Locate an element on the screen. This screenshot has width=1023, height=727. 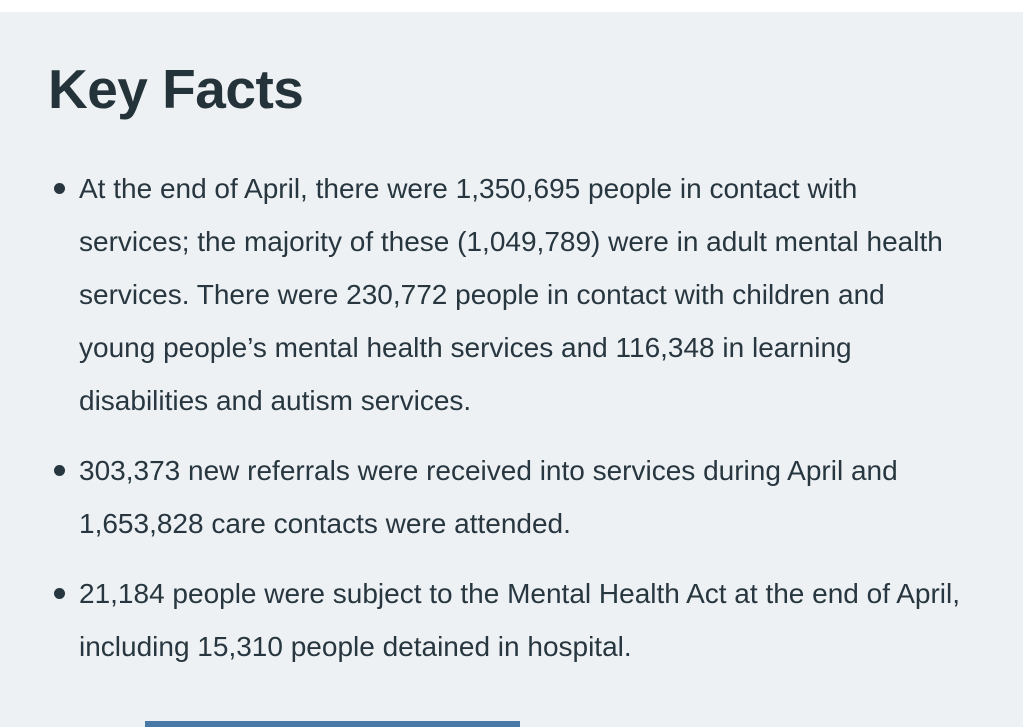
bottom-accent-bar is located at coordinates (332, 724).